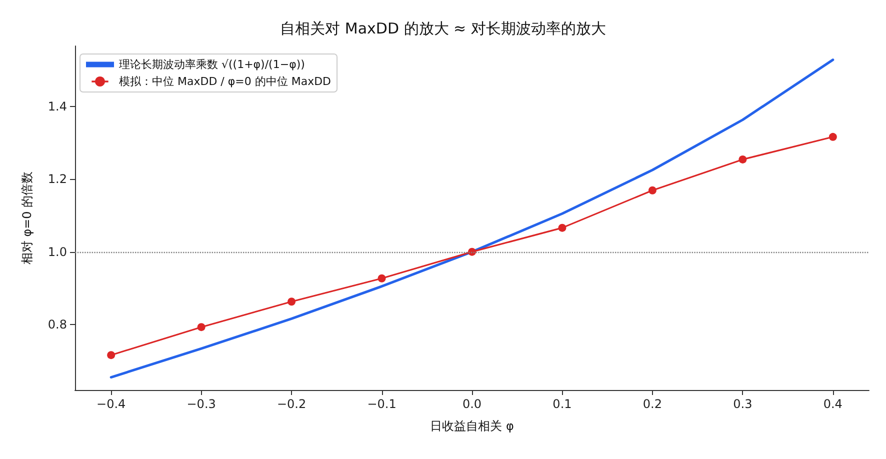  Describe the element at coordinates (225, 81) in the screenshot. I see `legend-label: 模拟：中位 MaxDD / φ=0 的中位 MaxDD` at that location.